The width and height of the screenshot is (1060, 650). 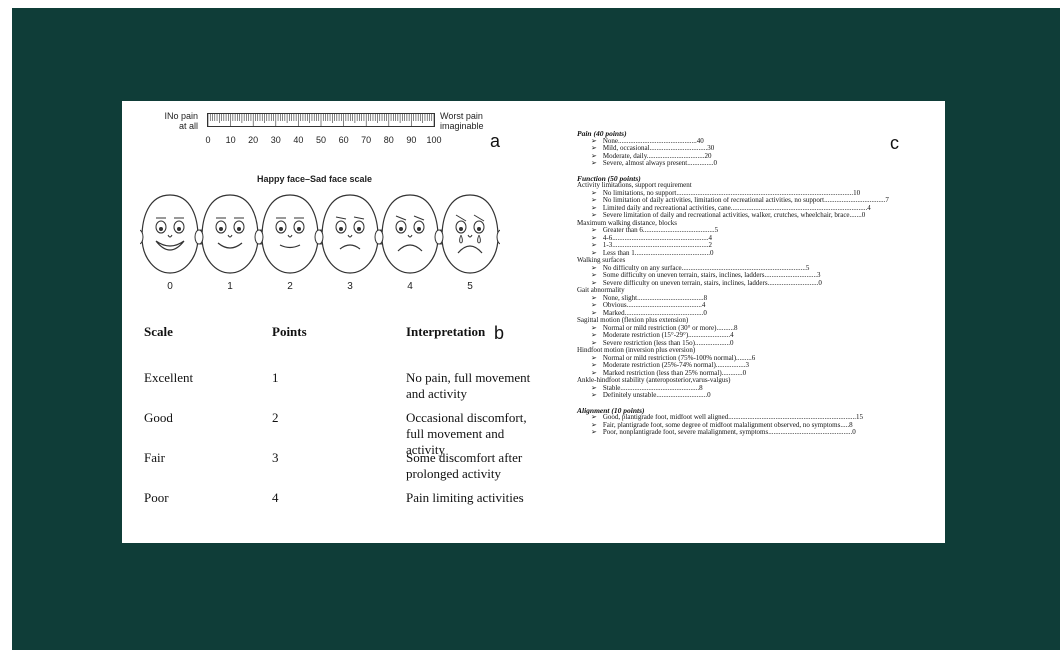 What do you see at coordinates (315, 179) in the screenshot?
I see `faces-scale-title: Happy face–Sad face scale` at bounding box center [315, 179].